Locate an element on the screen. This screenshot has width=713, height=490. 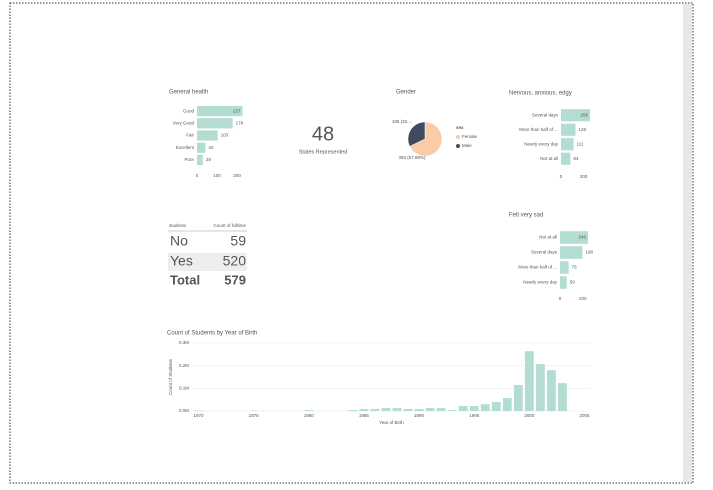
chart-title: Count of Students by Year of Birth is located at coordinates (212, 334).